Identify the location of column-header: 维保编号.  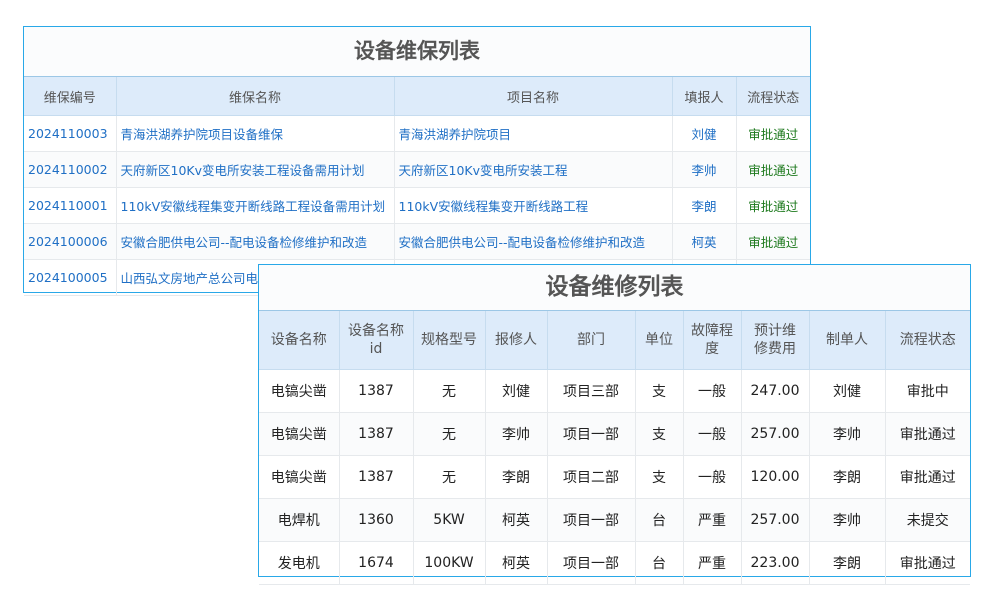
(70, 96).